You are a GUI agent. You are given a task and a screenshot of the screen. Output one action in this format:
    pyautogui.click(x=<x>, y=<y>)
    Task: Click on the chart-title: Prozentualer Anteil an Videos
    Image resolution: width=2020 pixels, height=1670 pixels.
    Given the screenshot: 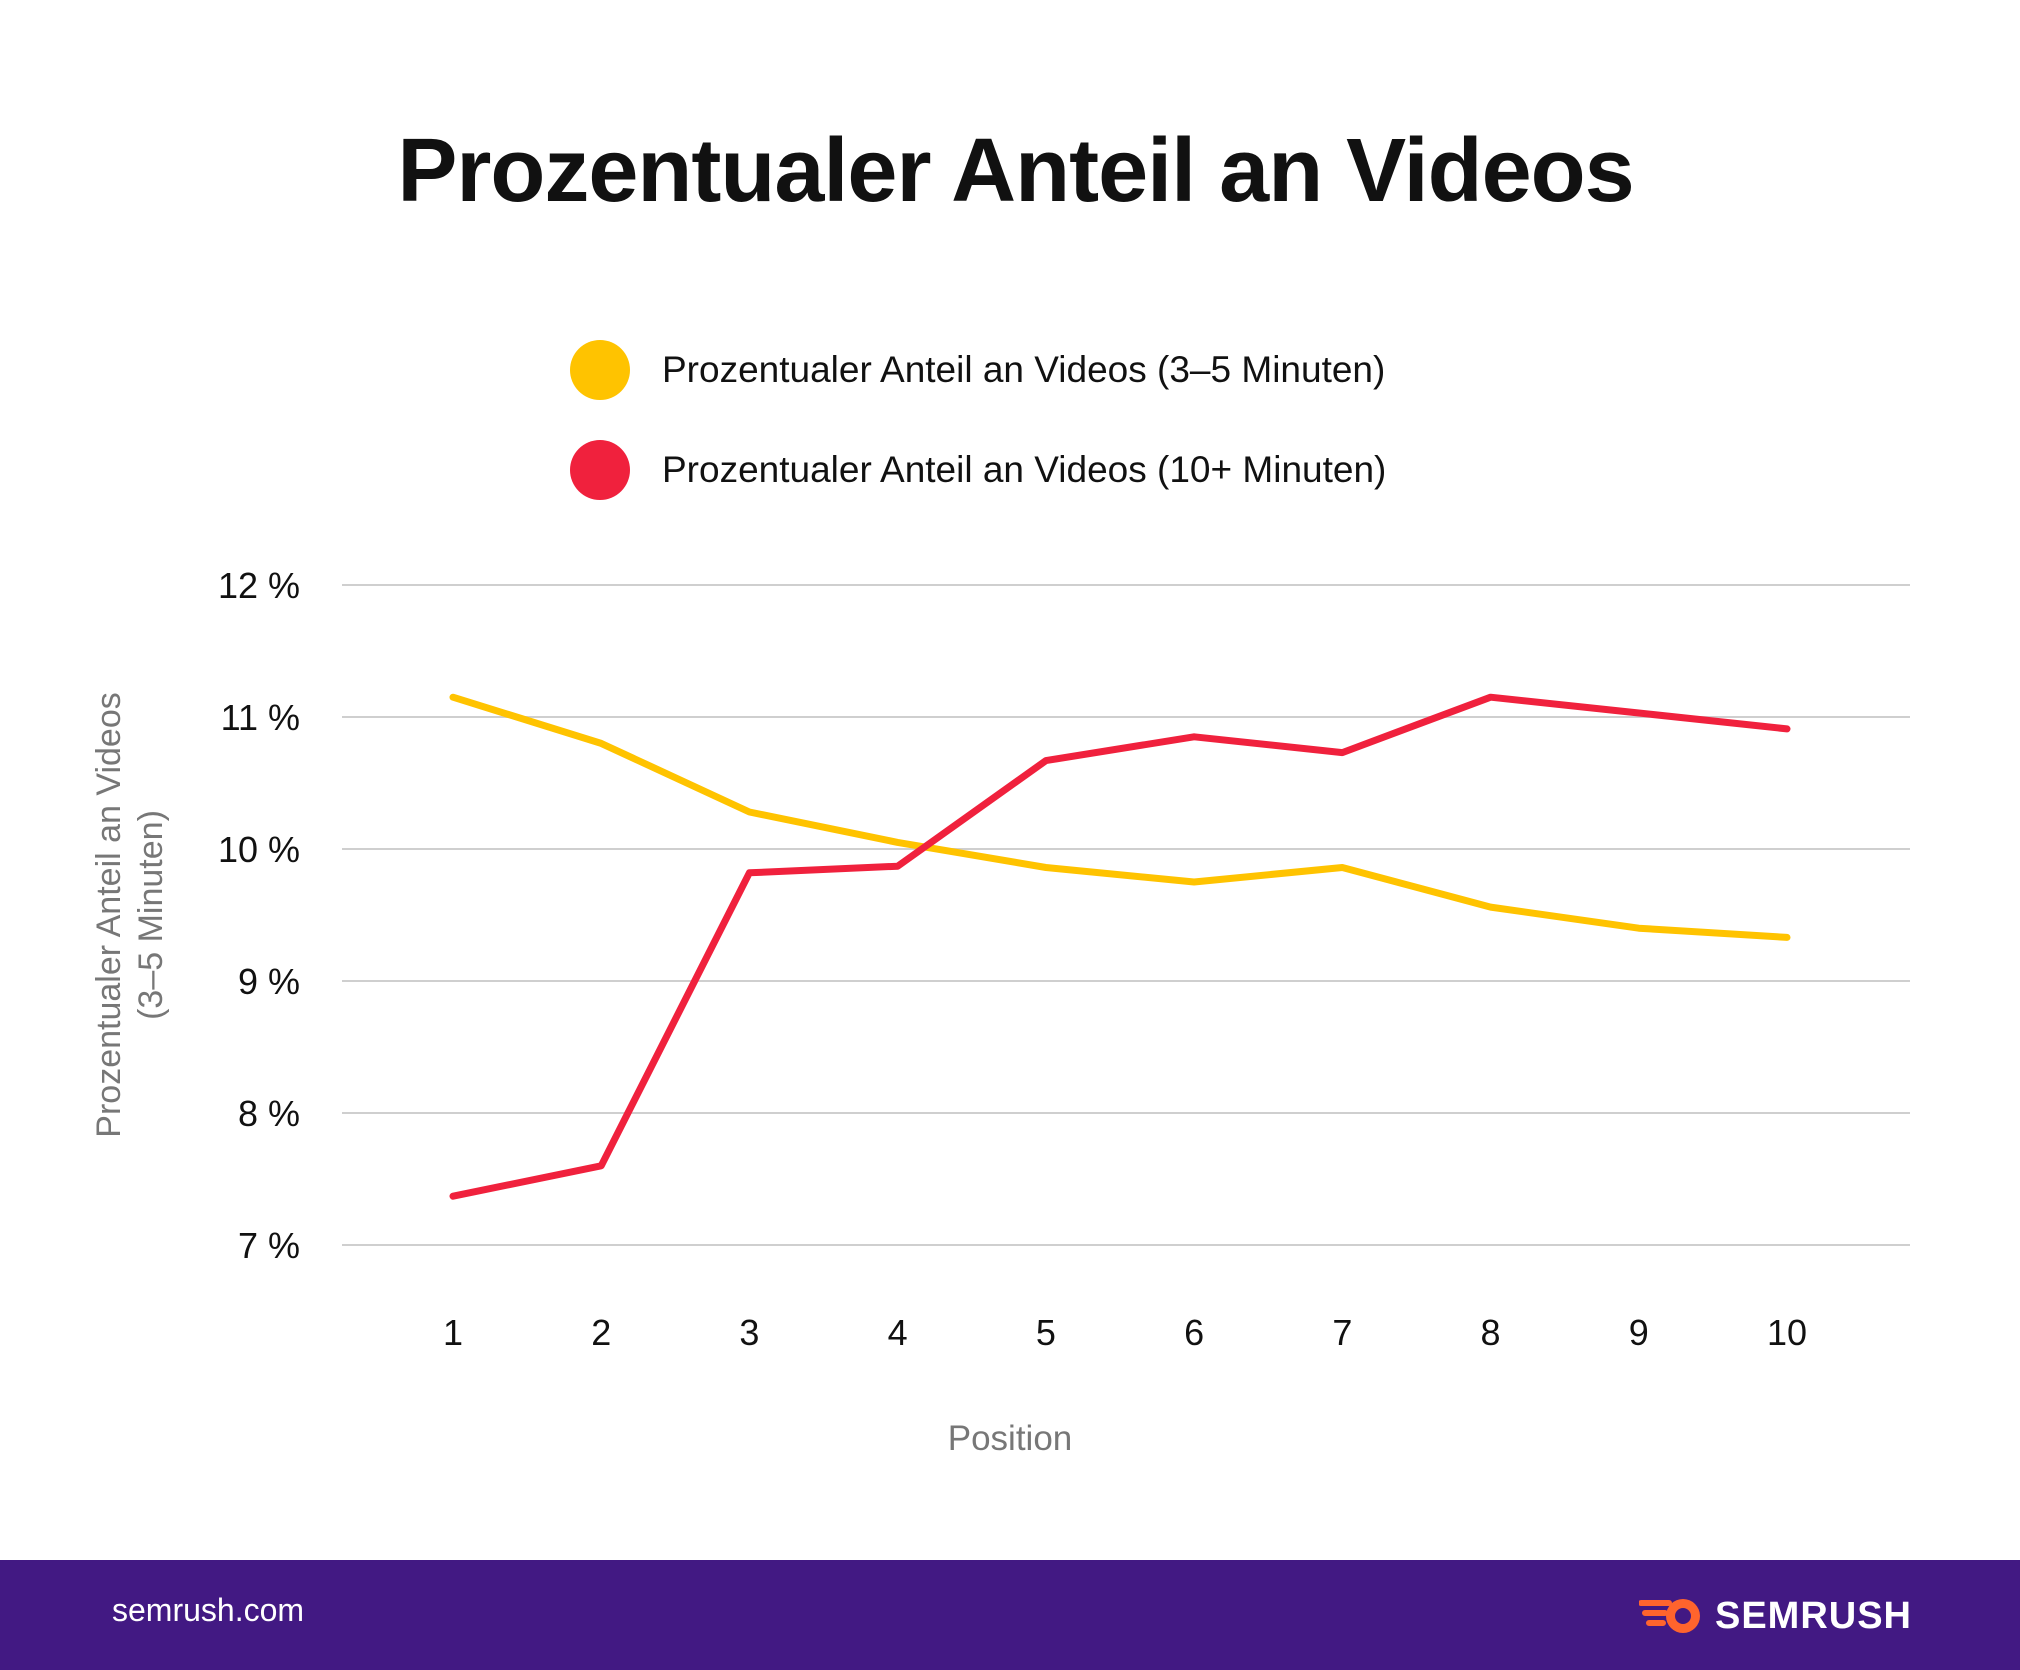 What is the action you would take?
    pyautogui.click(x=1015, y=171)
    